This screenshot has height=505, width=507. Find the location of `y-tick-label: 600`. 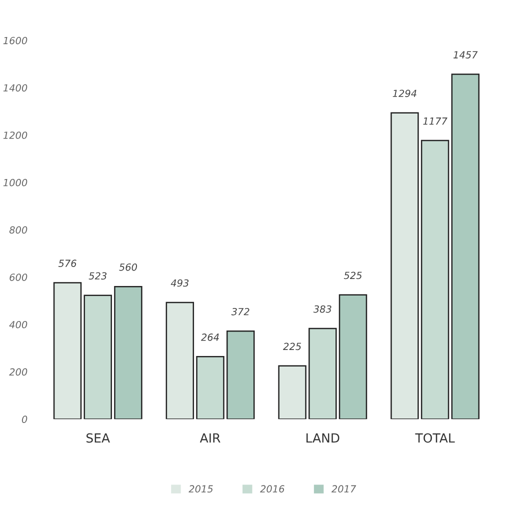

y-tick-label: 600 is located at coordinates (19, 277).